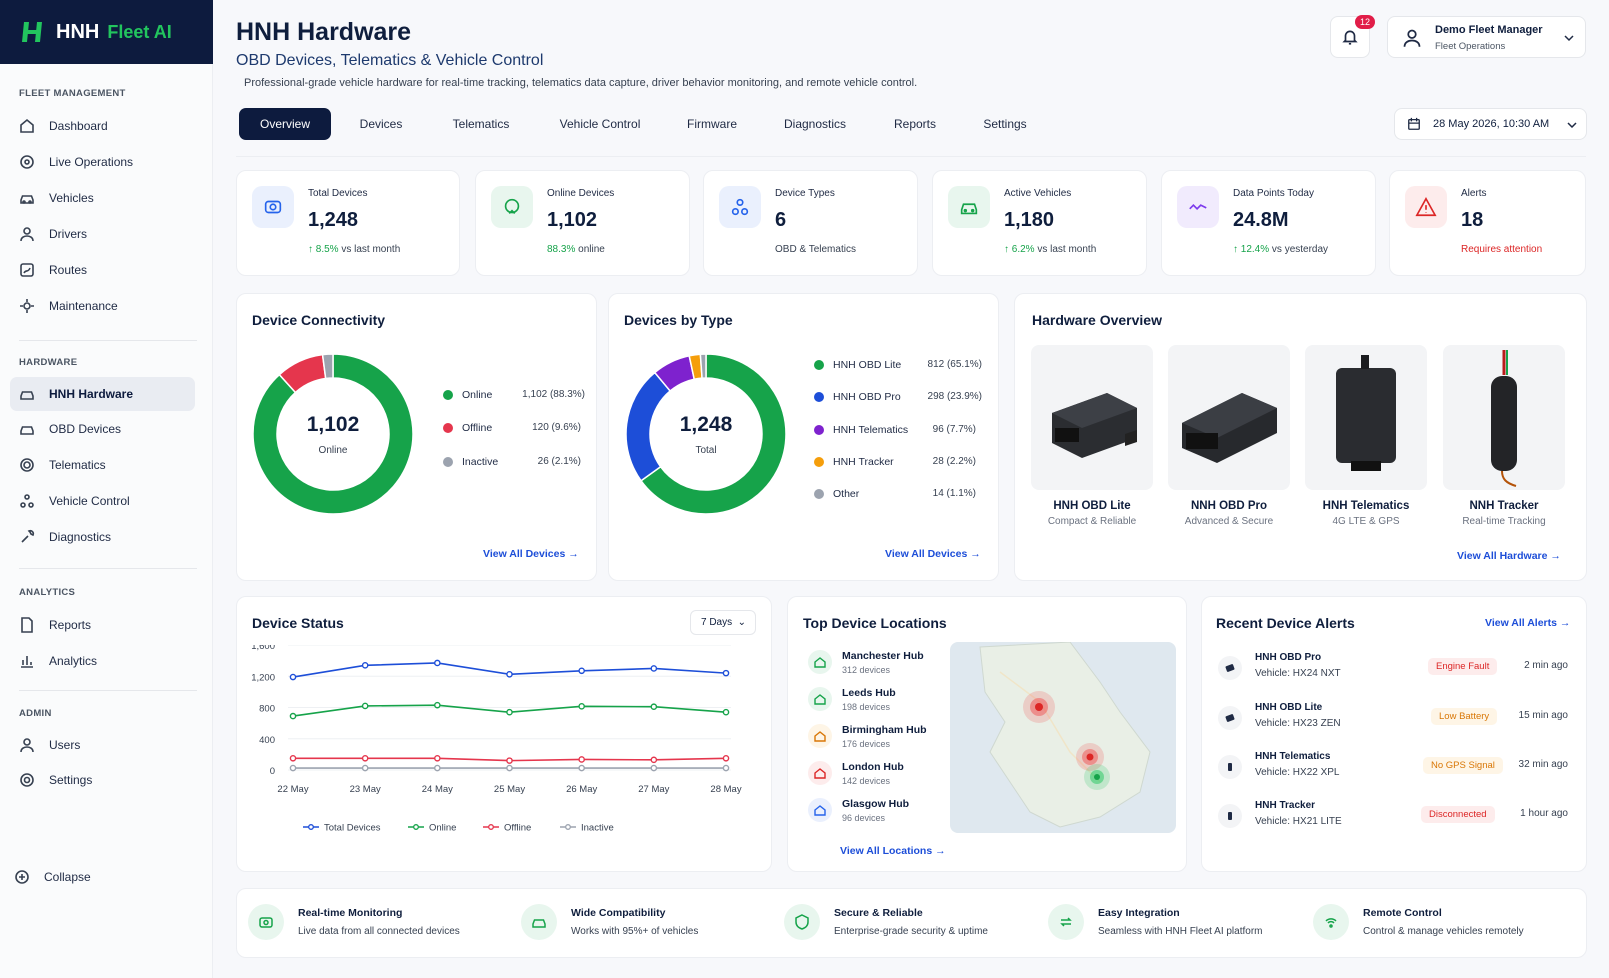 The width and height of the screenshot is (1609, 978). What do you see at coordinates (856, 773) in the screenshot?
I see `location-london: London Hub 142 devices` at bounding box center [856, 773].